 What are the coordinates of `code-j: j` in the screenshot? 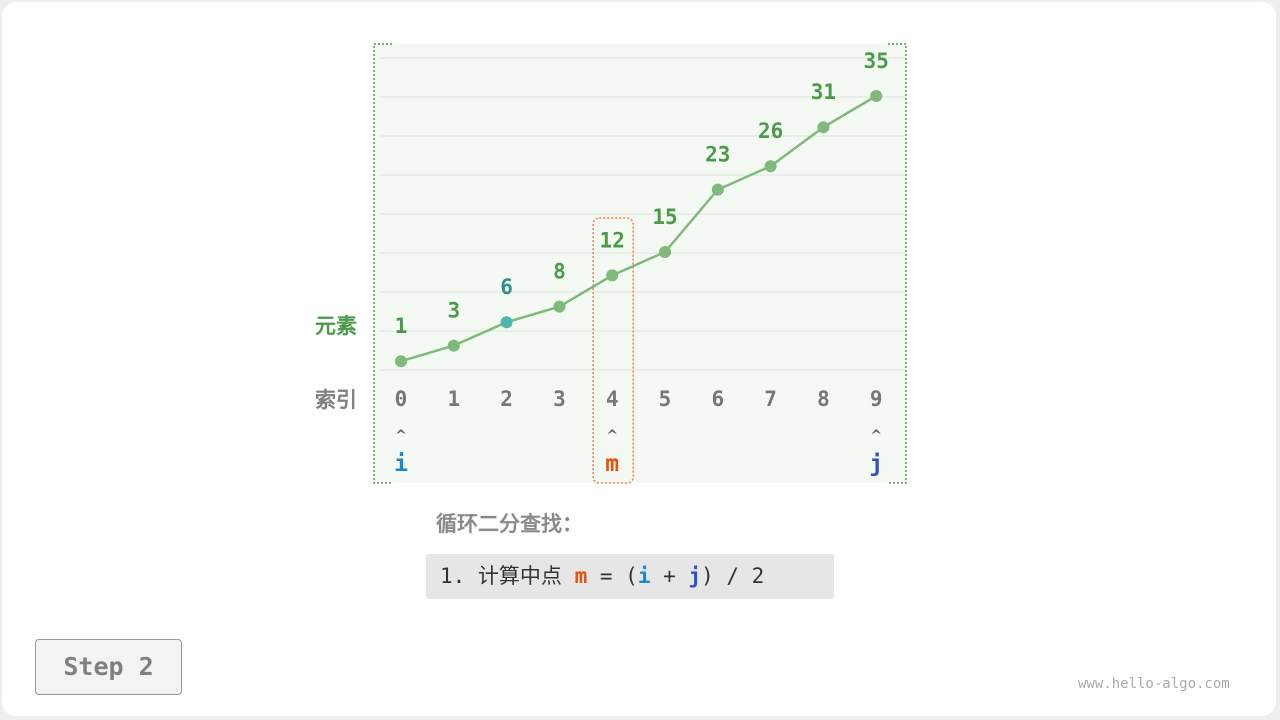 It's located at (695, 576).